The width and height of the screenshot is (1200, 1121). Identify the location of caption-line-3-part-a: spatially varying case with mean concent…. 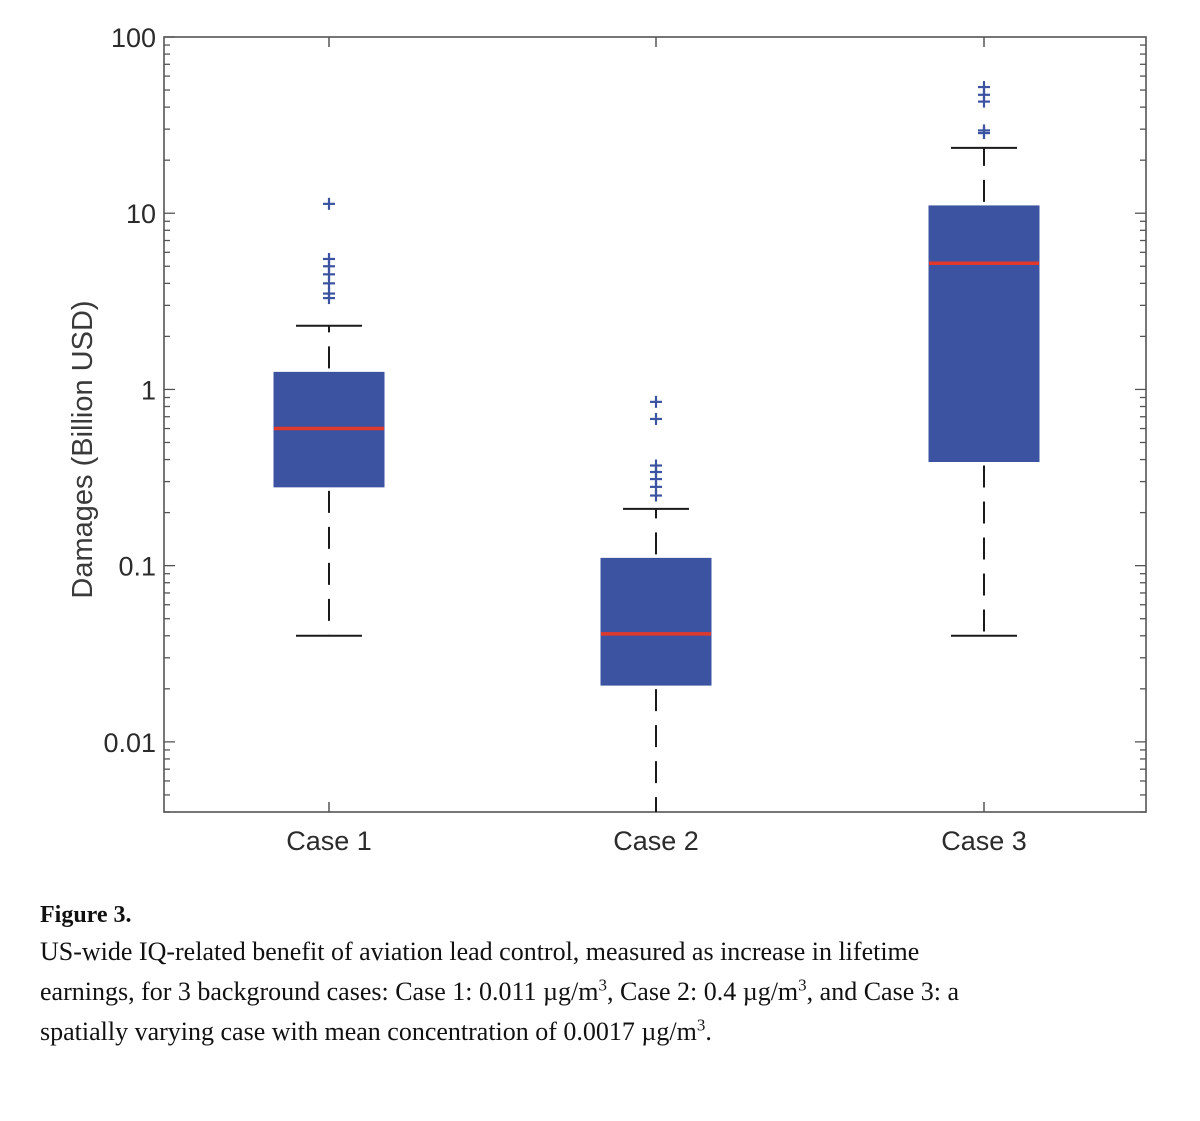
(368, 1031).